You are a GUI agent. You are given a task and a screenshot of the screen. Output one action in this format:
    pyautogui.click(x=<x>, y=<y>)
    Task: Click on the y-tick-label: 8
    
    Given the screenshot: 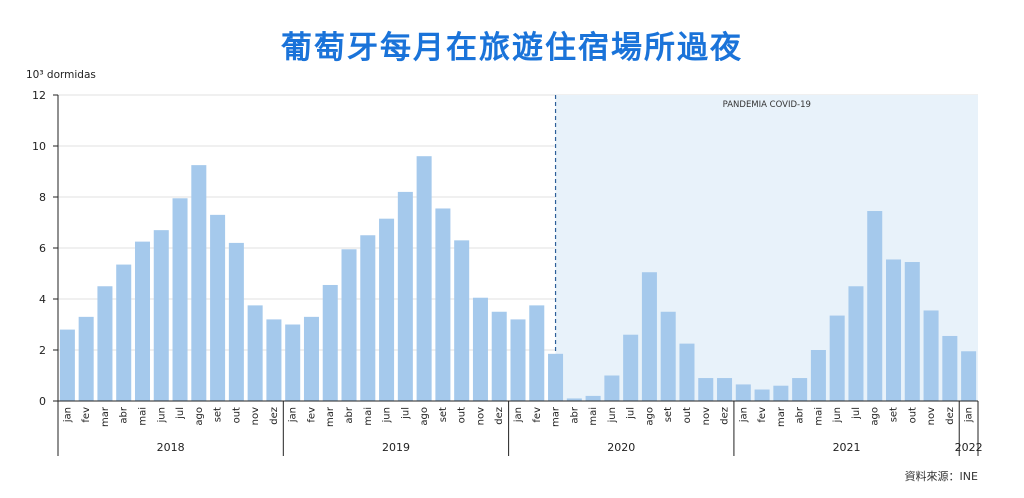 What is the action you would take?
    pyautogui.click(x=42, y=197)
    